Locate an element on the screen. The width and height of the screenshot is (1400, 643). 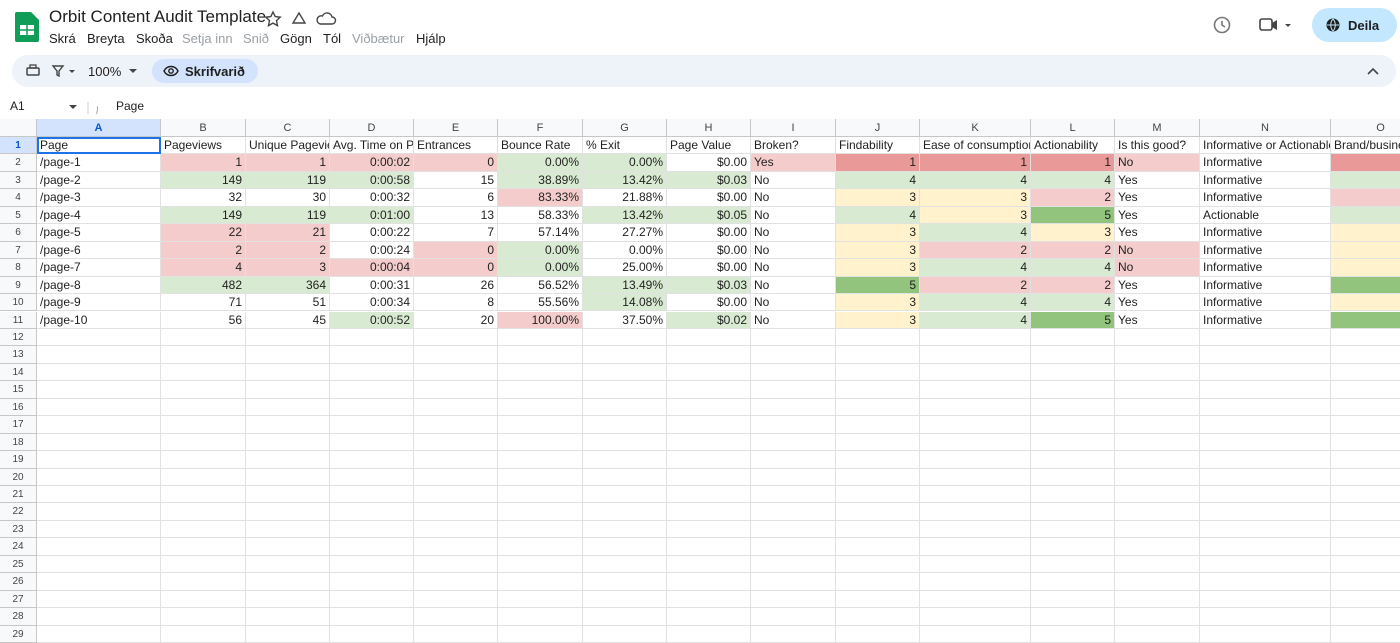
cell: 1 is located at coordinates (1073, 163).